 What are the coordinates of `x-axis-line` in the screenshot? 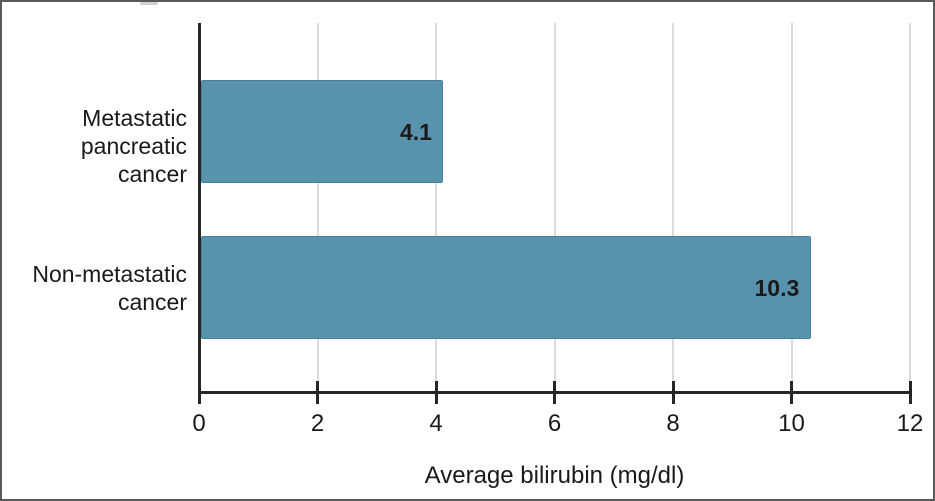 It's located at (554, 392).